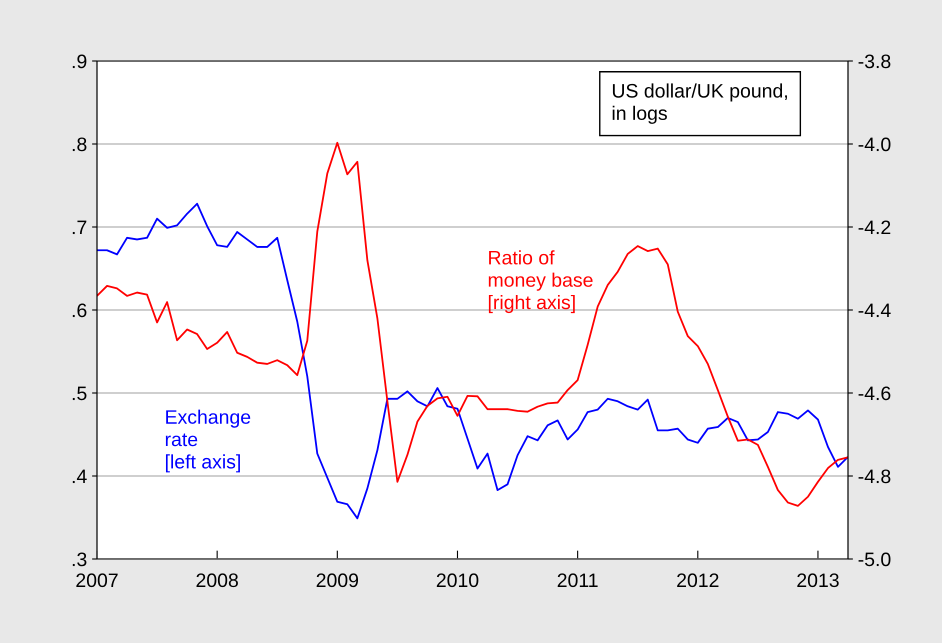 The image size is (942, 643). What do you see at coordinates (540, 282) in the screenshot?
I see `series-label: Ratio of money base [right axis]` at bounding box center [540, 282].